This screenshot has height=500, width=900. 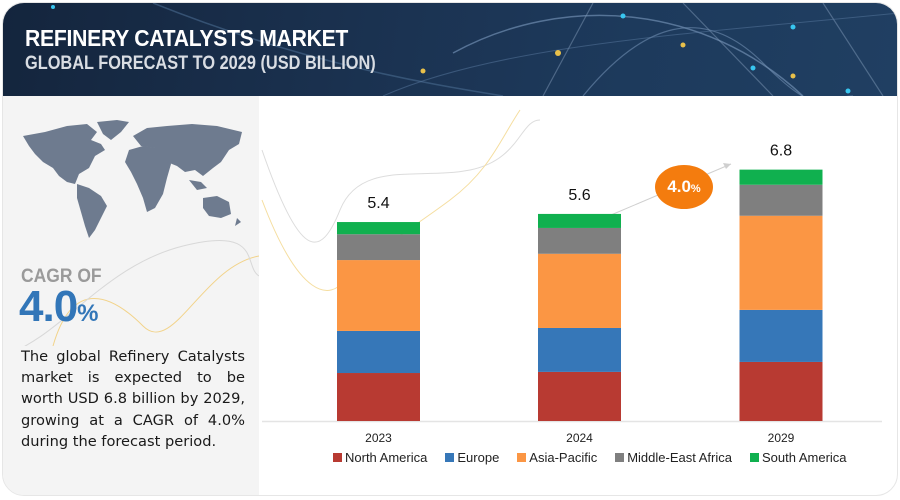 I want to click on chart-title: REFINERY CATALYSTS MARKET, so click(x=187, y=38).